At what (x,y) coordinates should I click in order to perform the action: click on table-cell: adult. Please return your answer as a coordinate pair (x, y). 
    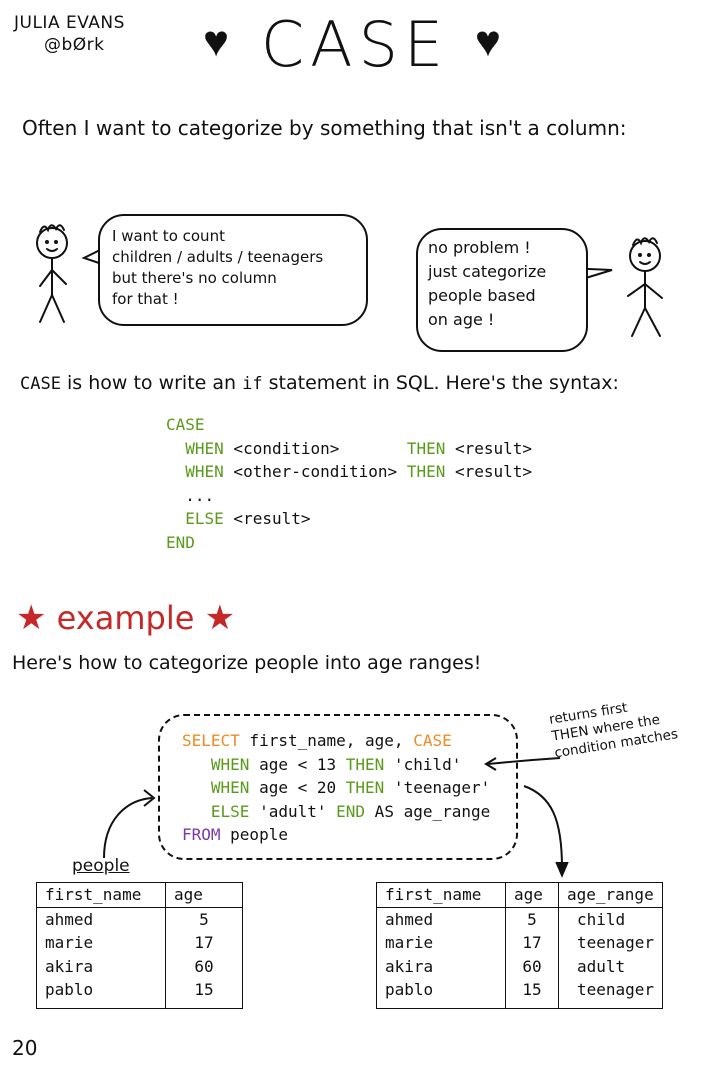
    Looking at the image, I should click on (610, 966).